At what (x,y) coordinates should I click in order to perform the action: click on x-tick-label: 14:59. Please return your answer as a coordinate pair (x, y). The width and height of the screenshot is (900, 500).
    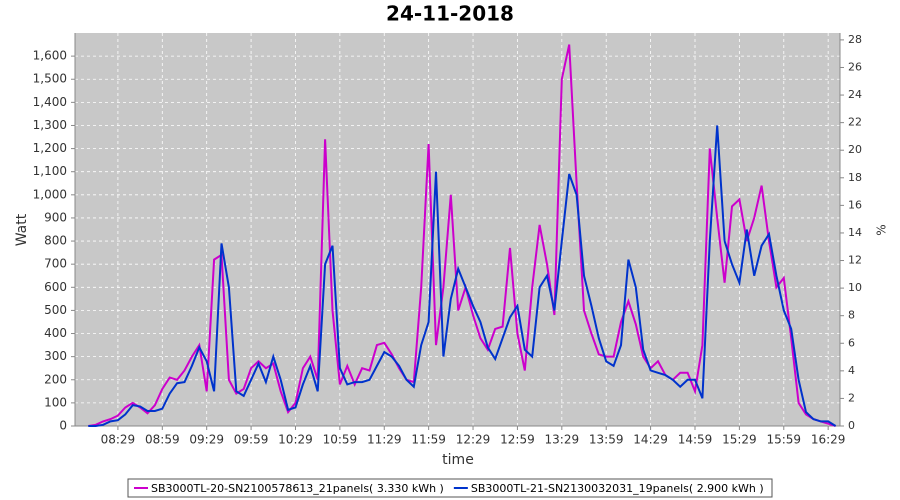
    Looking at the image, I should click on (695, 440).